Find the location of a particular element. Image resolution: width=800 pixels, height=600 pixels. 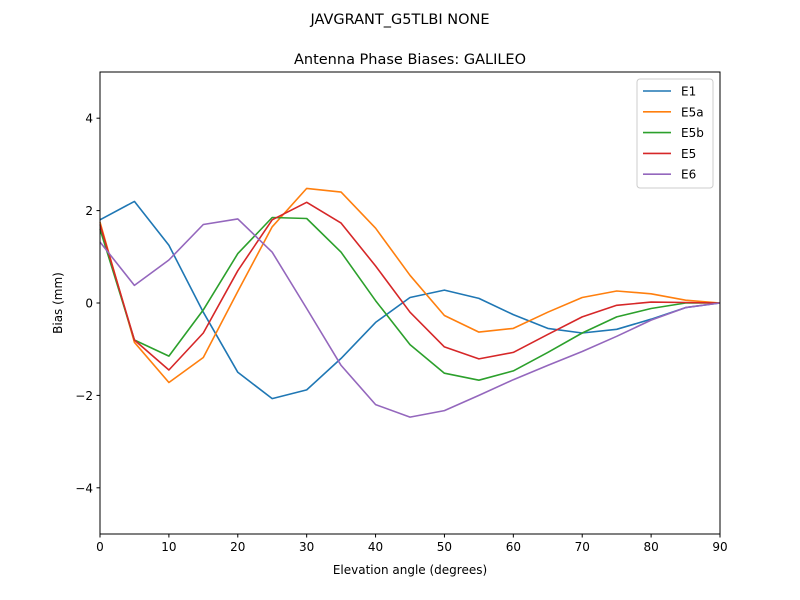

x-axis-label: Elevation angle (degrees) is located at coordinates (410, 570).